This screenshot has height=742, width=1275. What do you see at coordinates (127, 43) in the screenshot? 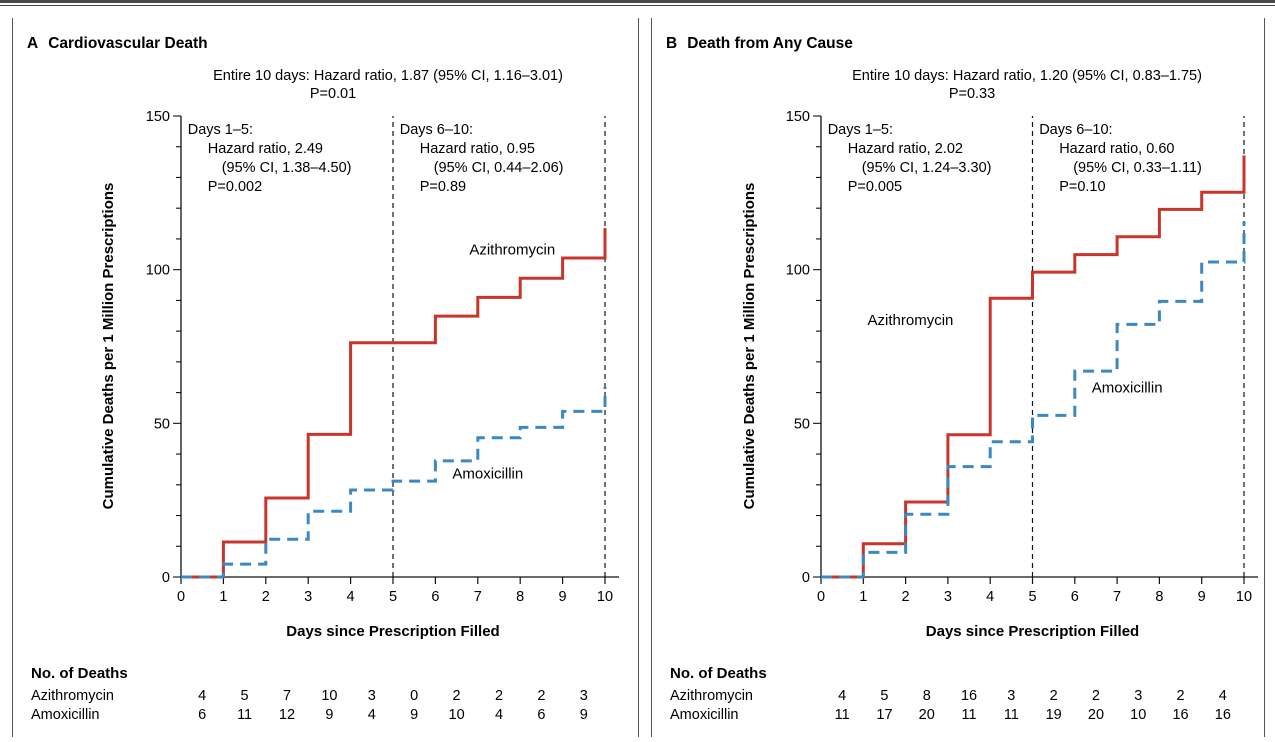
I see `pa-title-text: Cardiovascular Death` at bounding box center [127, 43].